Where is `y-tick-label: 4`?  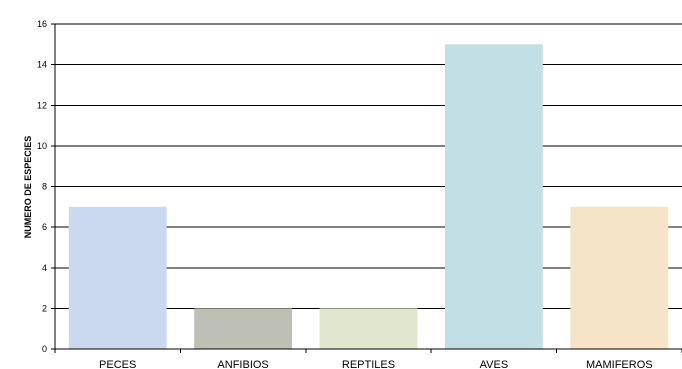
y-tick-label: 4 is located at coordinates (44, 268).